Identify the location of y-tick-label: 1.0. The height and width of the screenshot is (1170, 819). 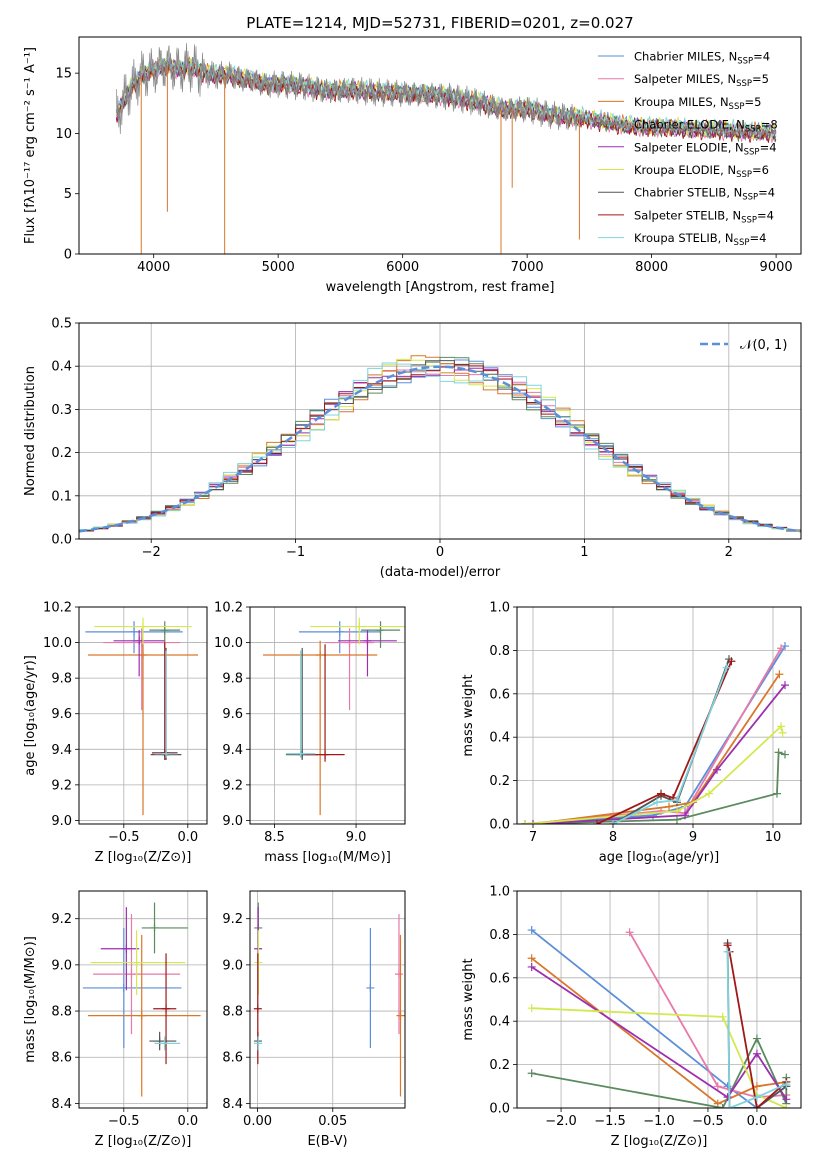
(499, 608).